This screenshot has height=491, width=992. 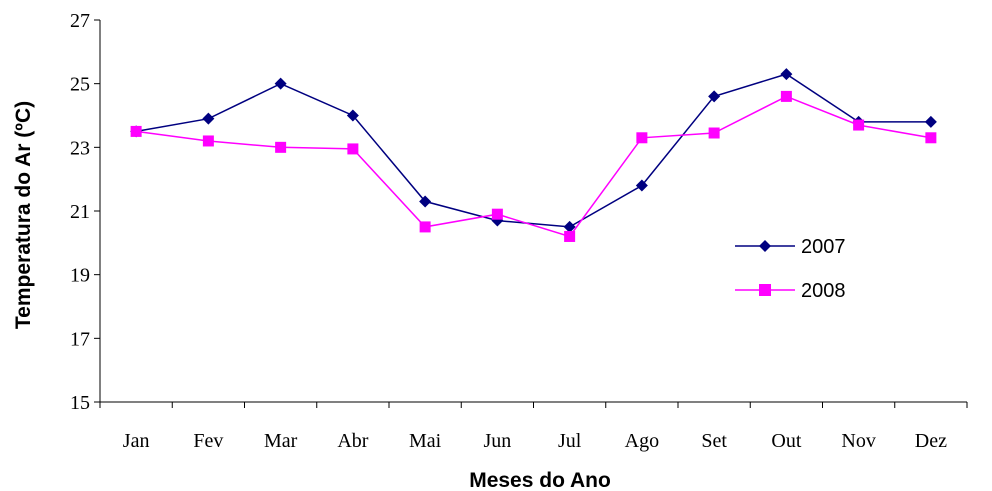 I want to click on x-tick-label-mar: Mar, so click(x=281, y=441).